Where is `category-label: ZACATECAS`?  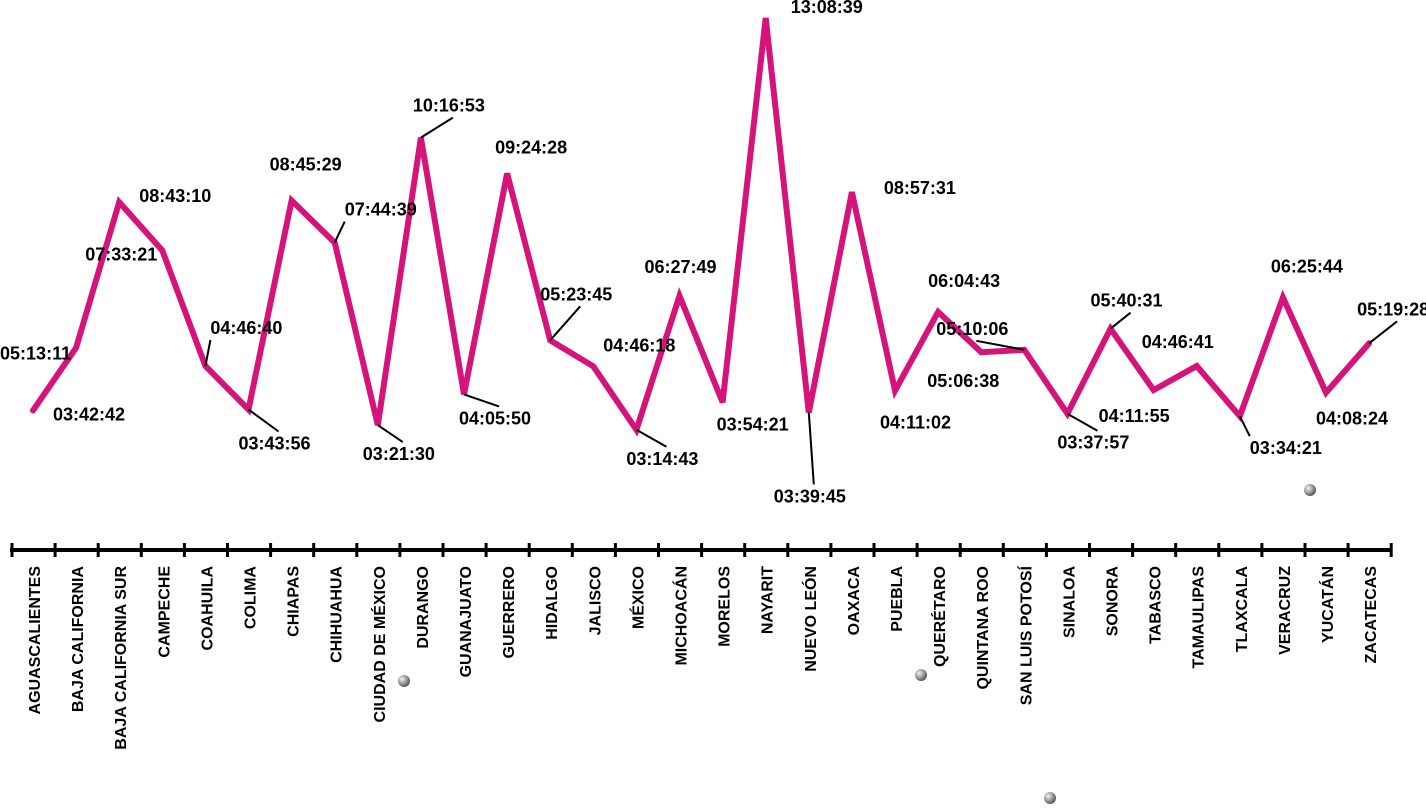 category-label: ZACATECAS is located at coordinates (1371, 615).